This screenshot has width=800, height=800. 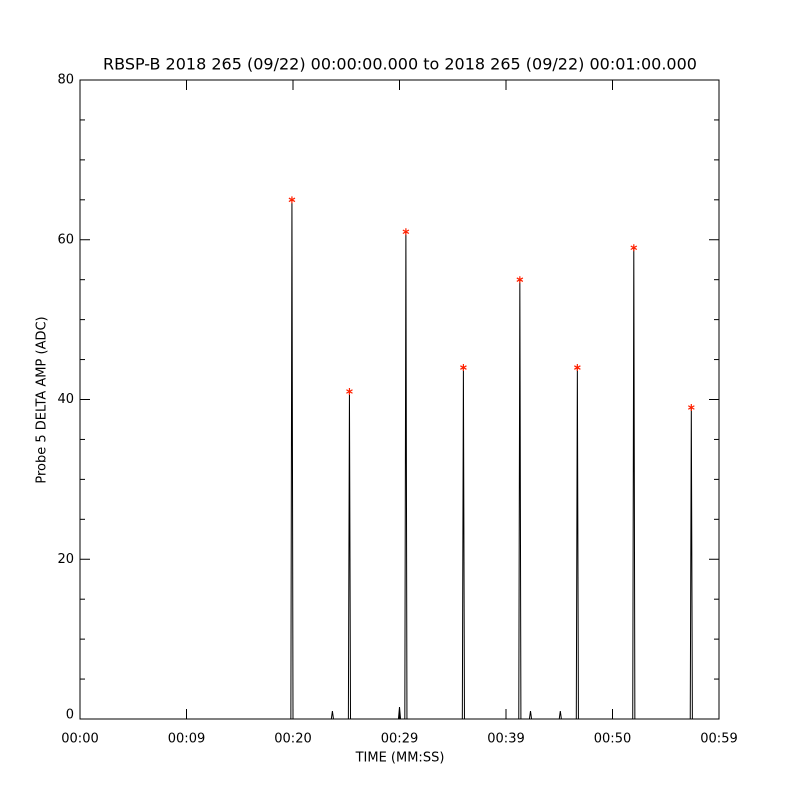 I want to click on y-tick-label: 0, so click(x=70, y=715).